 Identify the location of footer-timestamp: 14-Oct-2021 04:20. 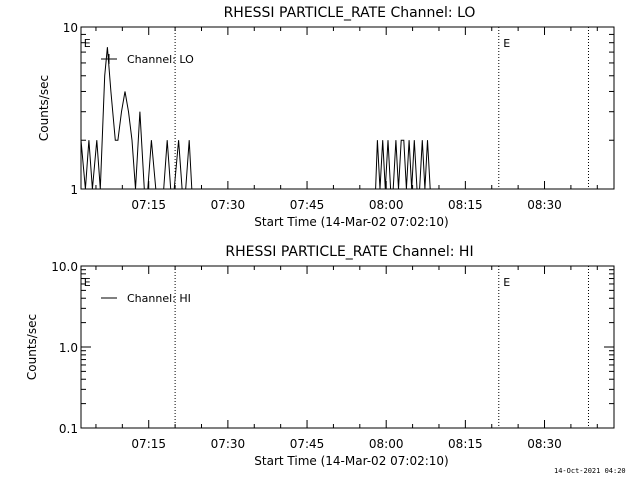
(590, 471).